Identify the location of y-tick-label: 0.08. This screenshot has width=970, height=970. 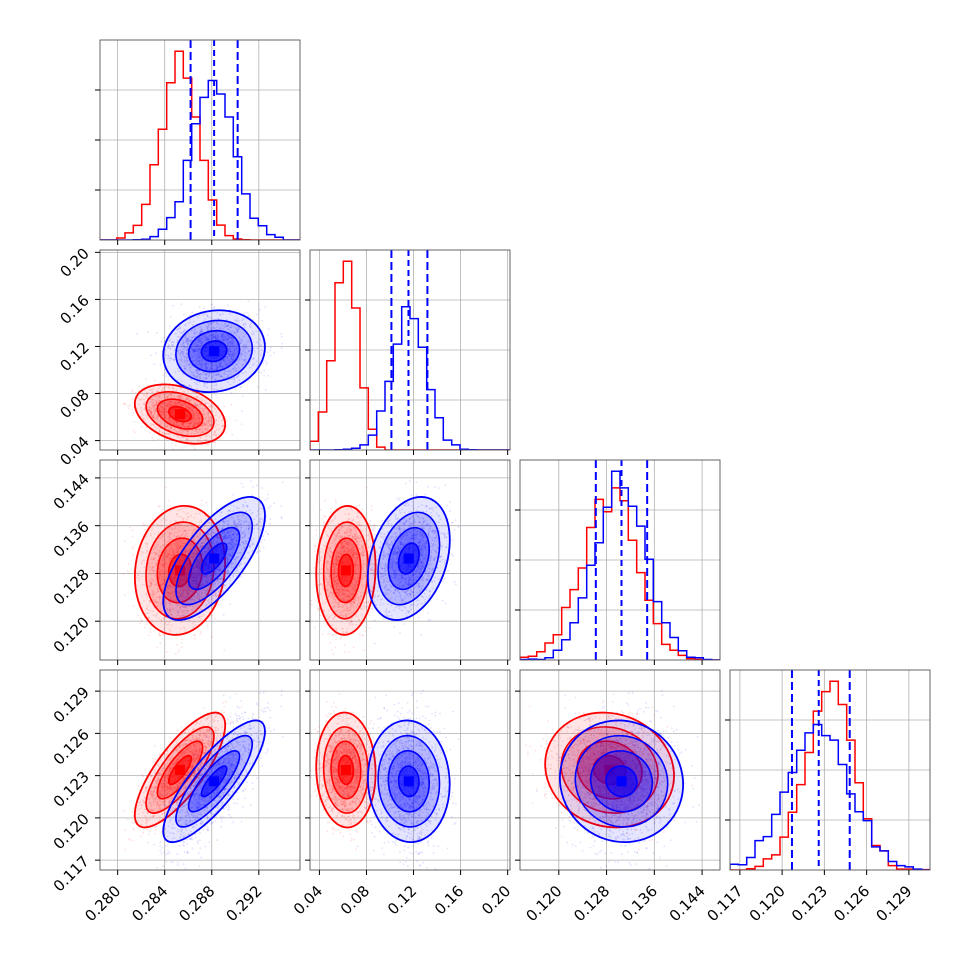
(74, 404).